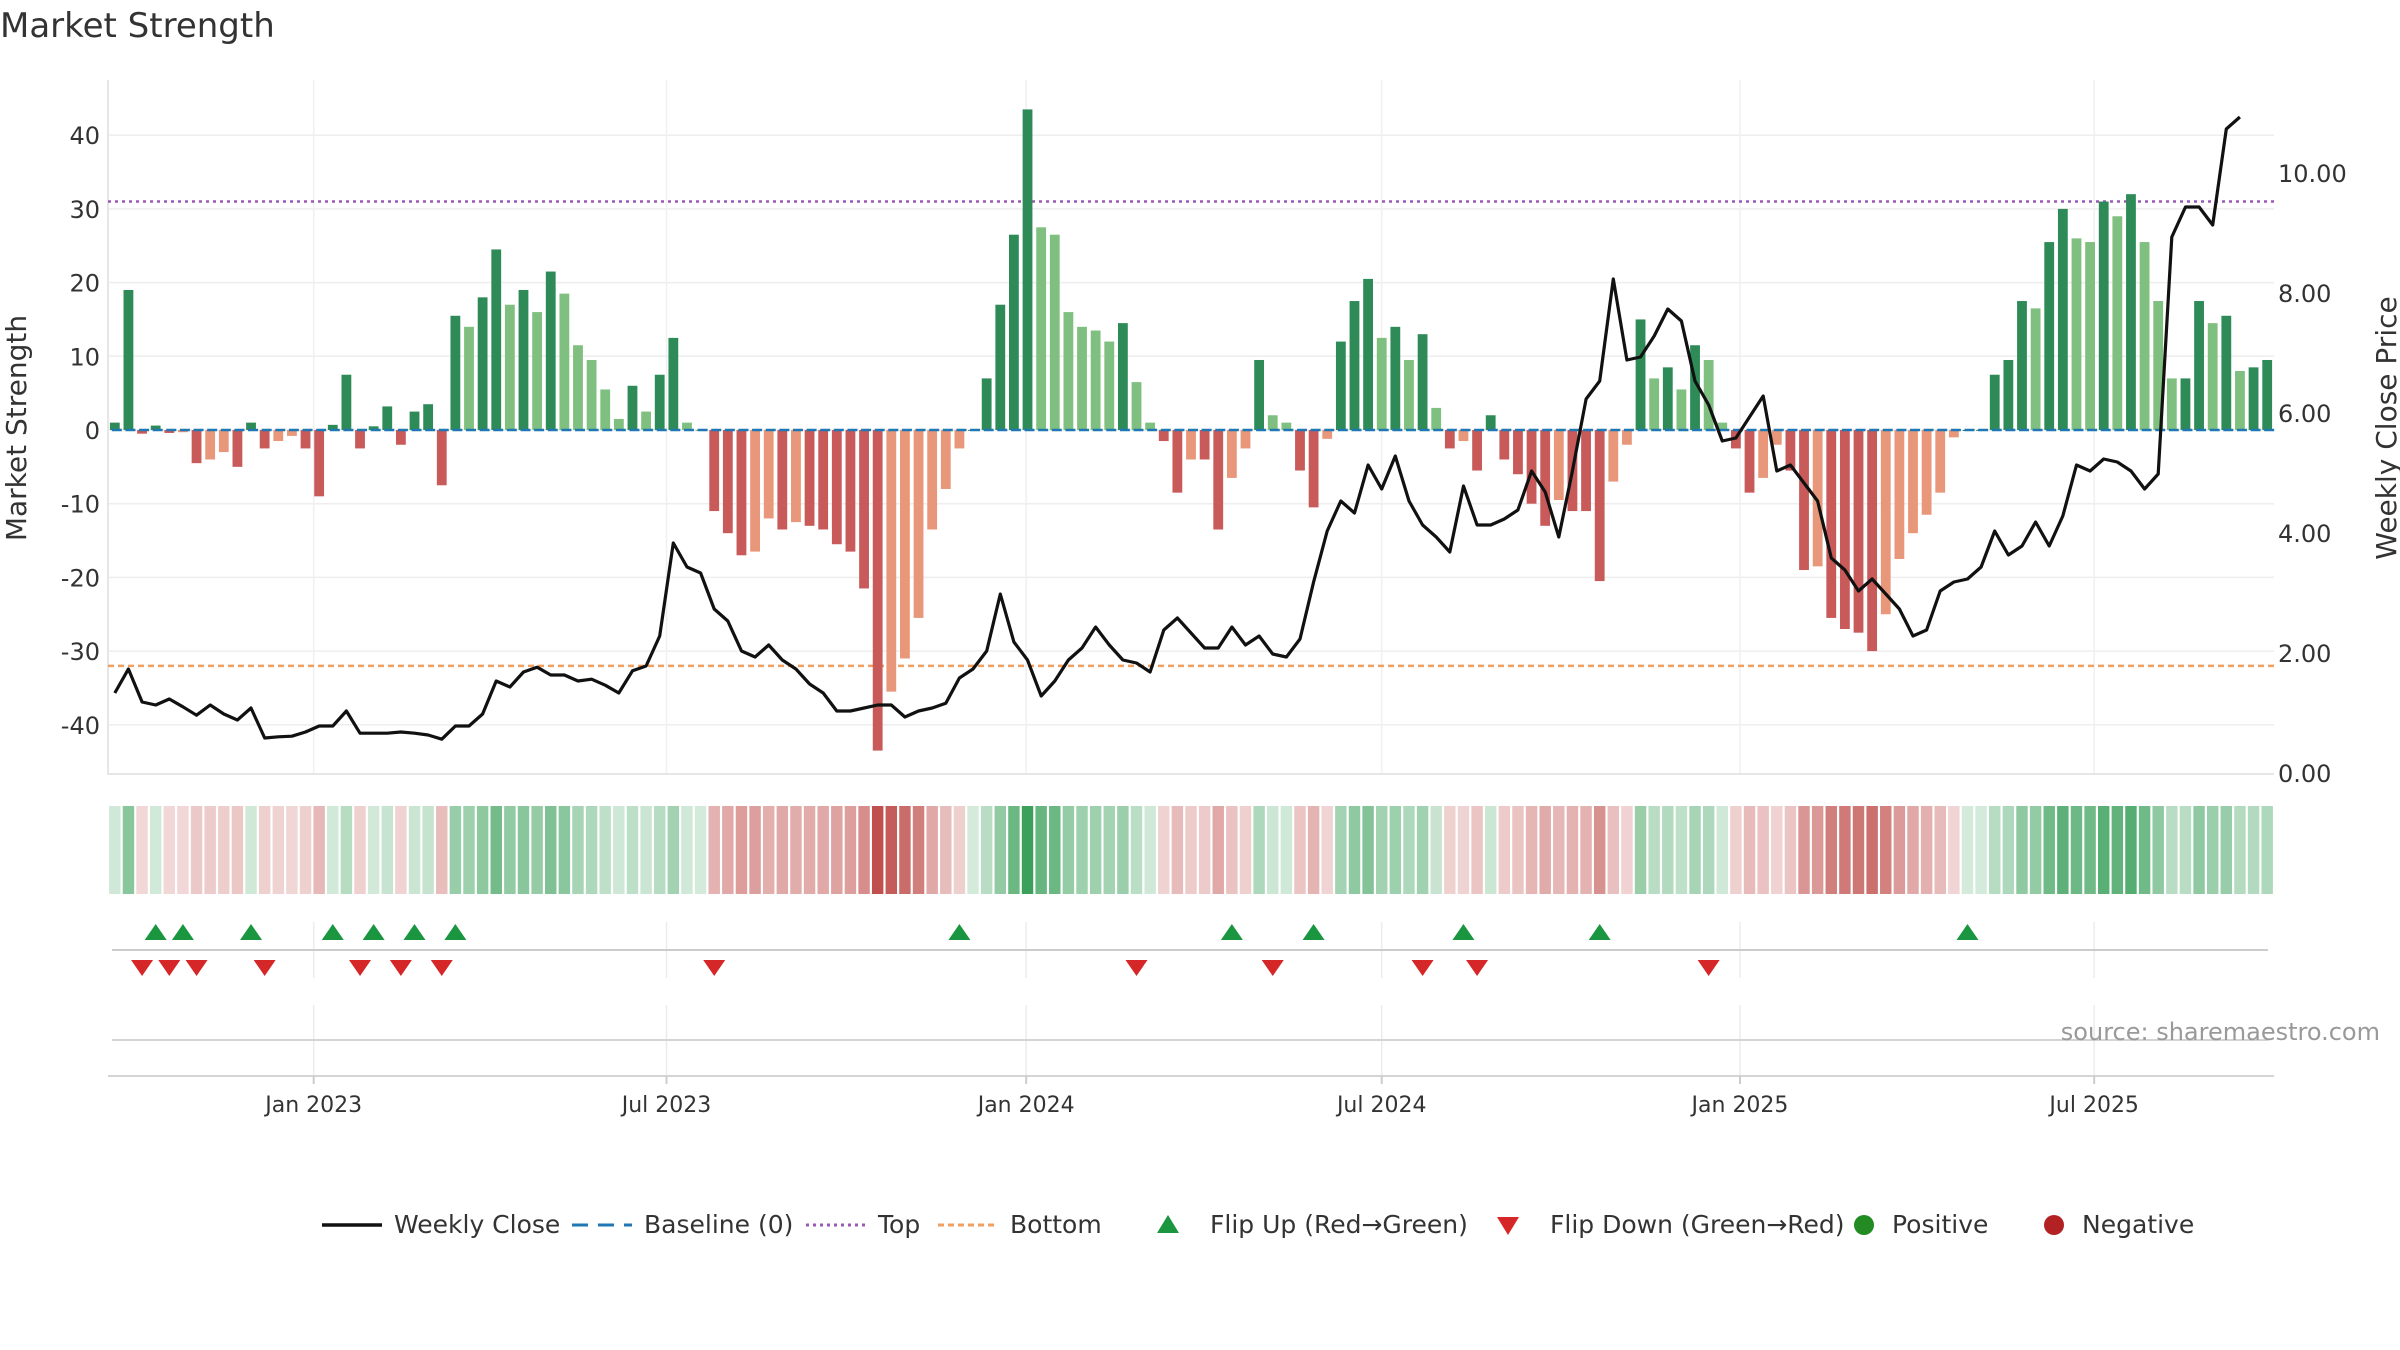 This screenshot has width=2400, height=1350. What do you see at coordinates (1381, 1105) in the screenshot?
I see `x-tick-label: Jul 2024` at bounding box center [1381, 1105].